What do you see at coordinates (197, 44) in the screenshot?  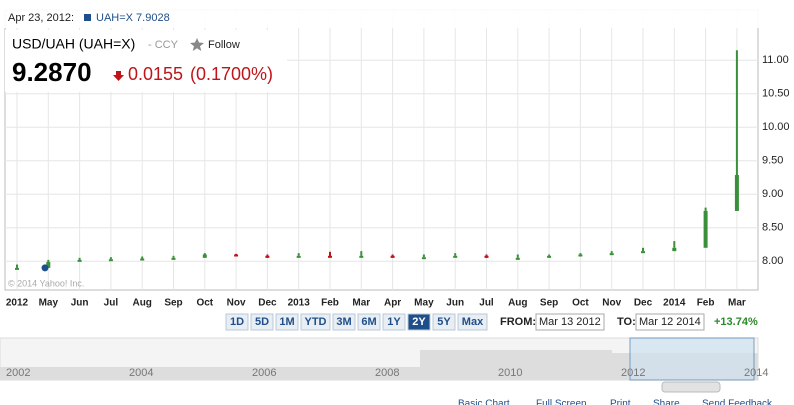 I see `star-icon` at bounding box center [197, 44].